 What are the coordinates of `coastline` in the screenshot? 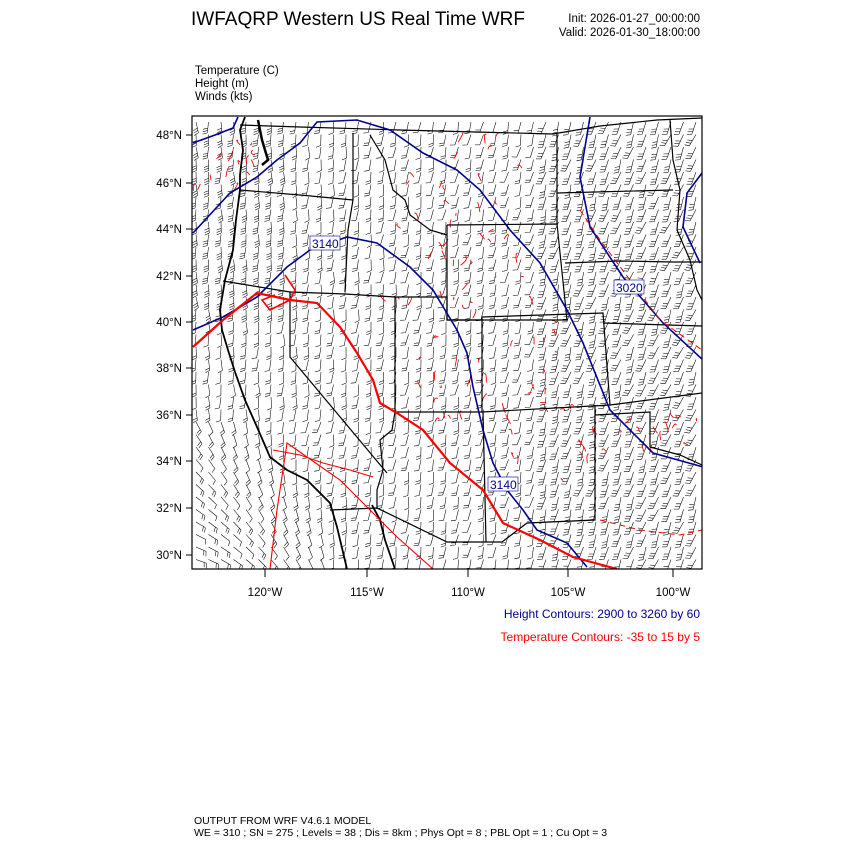 It's located at (307, 342).